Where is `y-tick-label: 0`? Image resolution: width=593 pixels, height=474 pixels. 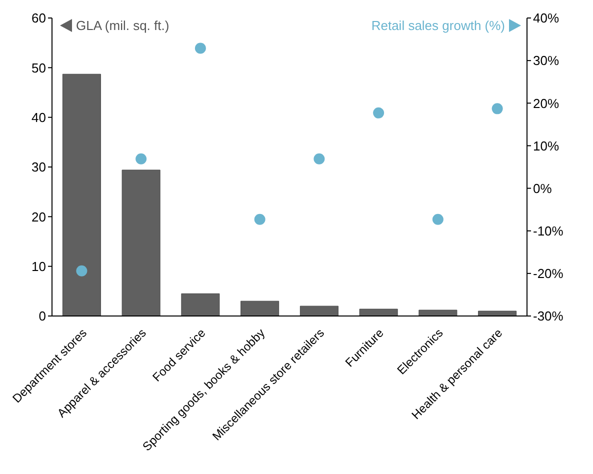
y-tick-label: 0 is located at coordinates (42, 316).